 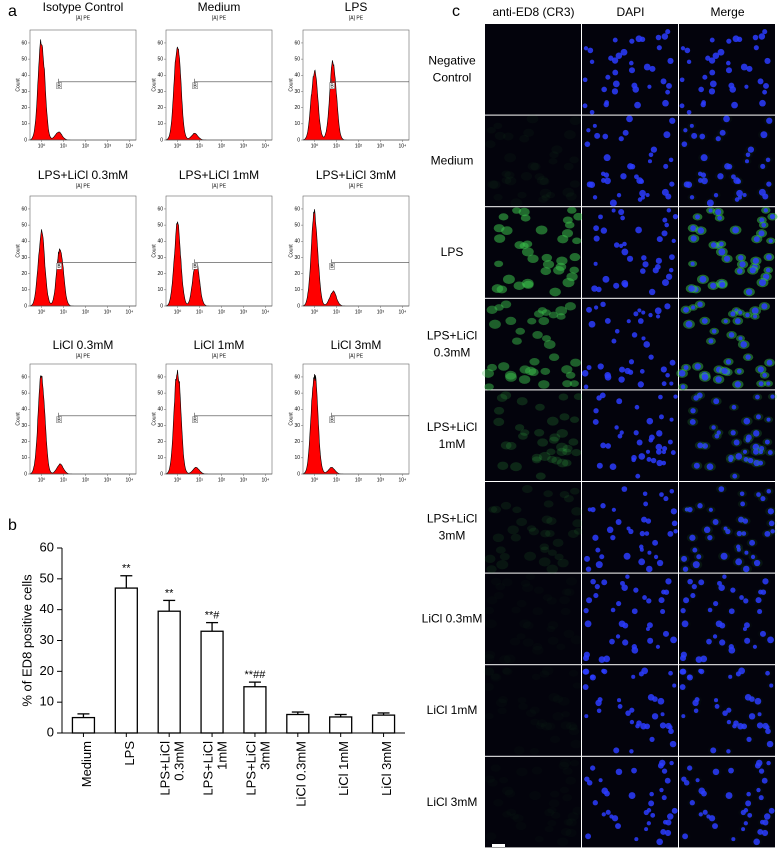 I want to click on x-tick-label: 10³, so click(x=244, y=312).